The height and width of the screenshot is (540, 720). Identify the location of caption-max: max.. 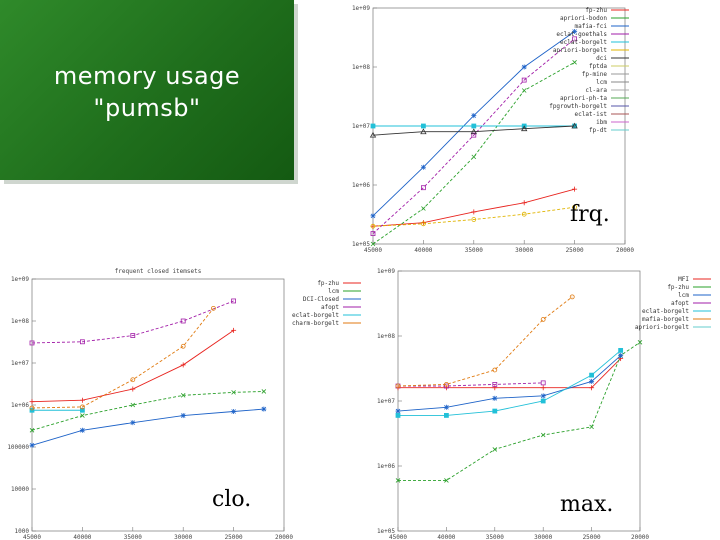
(587, 504).